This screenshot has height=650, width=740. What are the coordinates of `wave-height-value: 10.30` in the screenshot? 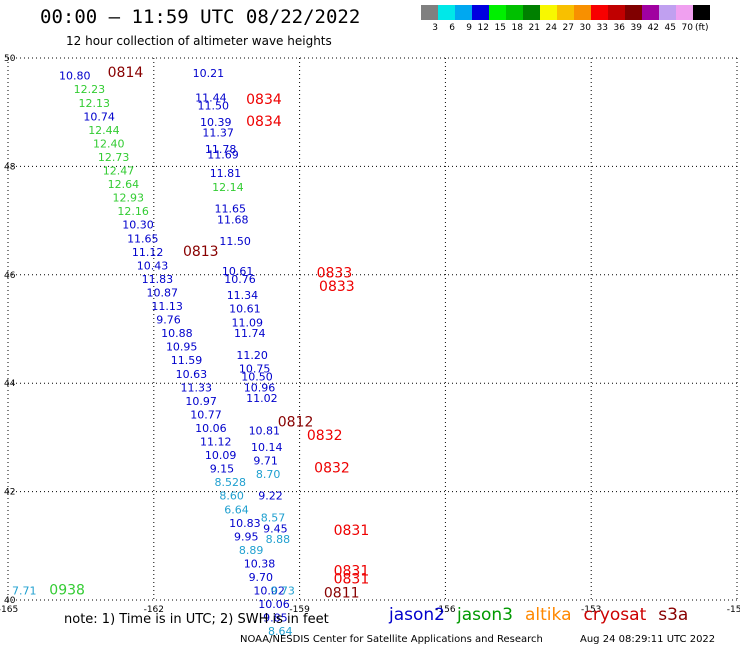 It's located at (137, 225).